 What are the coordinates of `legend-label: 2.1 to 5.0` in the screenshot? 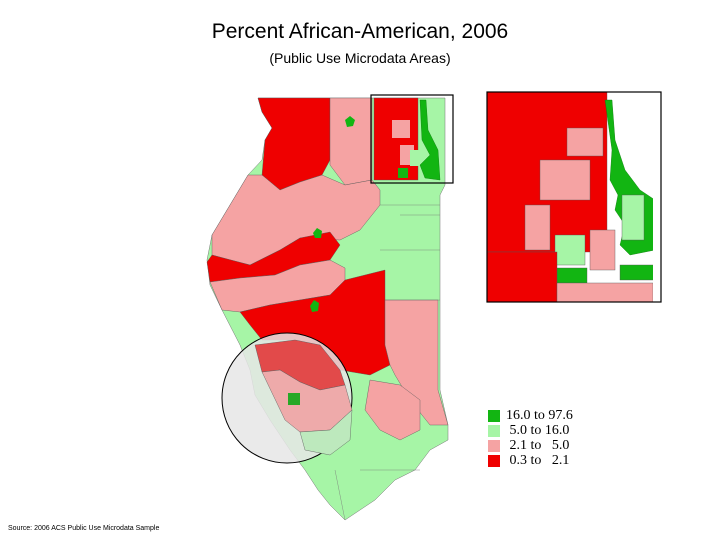 It's located at (538, 445).